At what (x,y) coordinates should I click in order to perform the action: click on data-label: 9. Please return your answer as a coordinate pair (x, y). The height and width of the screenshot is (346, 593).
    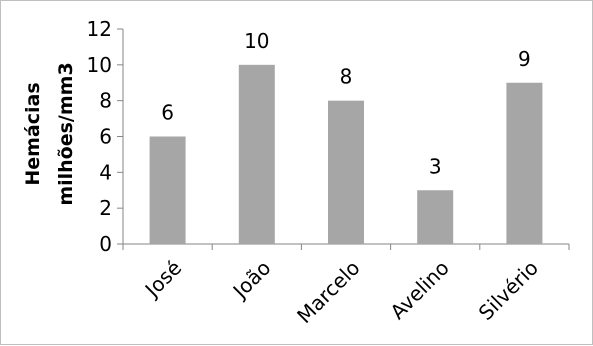
    Looking at the image, I should click on (524, 59).